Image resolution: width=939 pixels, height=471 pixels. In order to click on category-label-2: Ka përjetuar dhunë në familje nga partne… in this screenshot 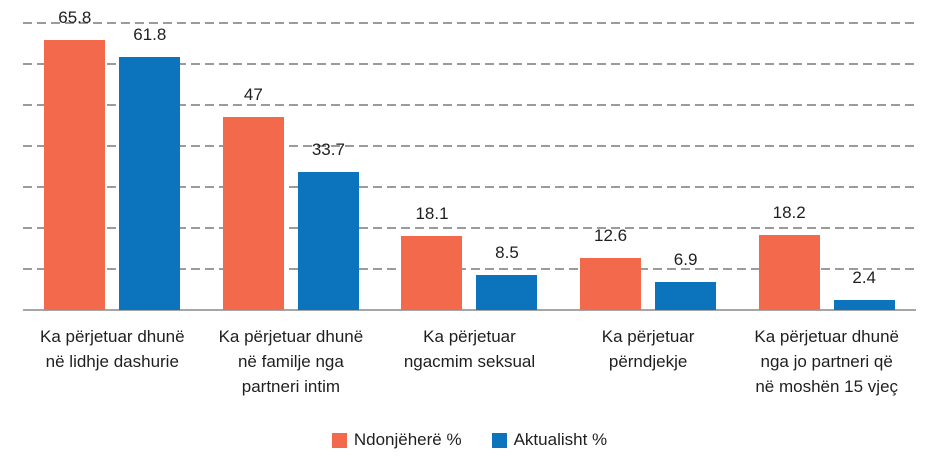, I will do `click(291, 361)`.